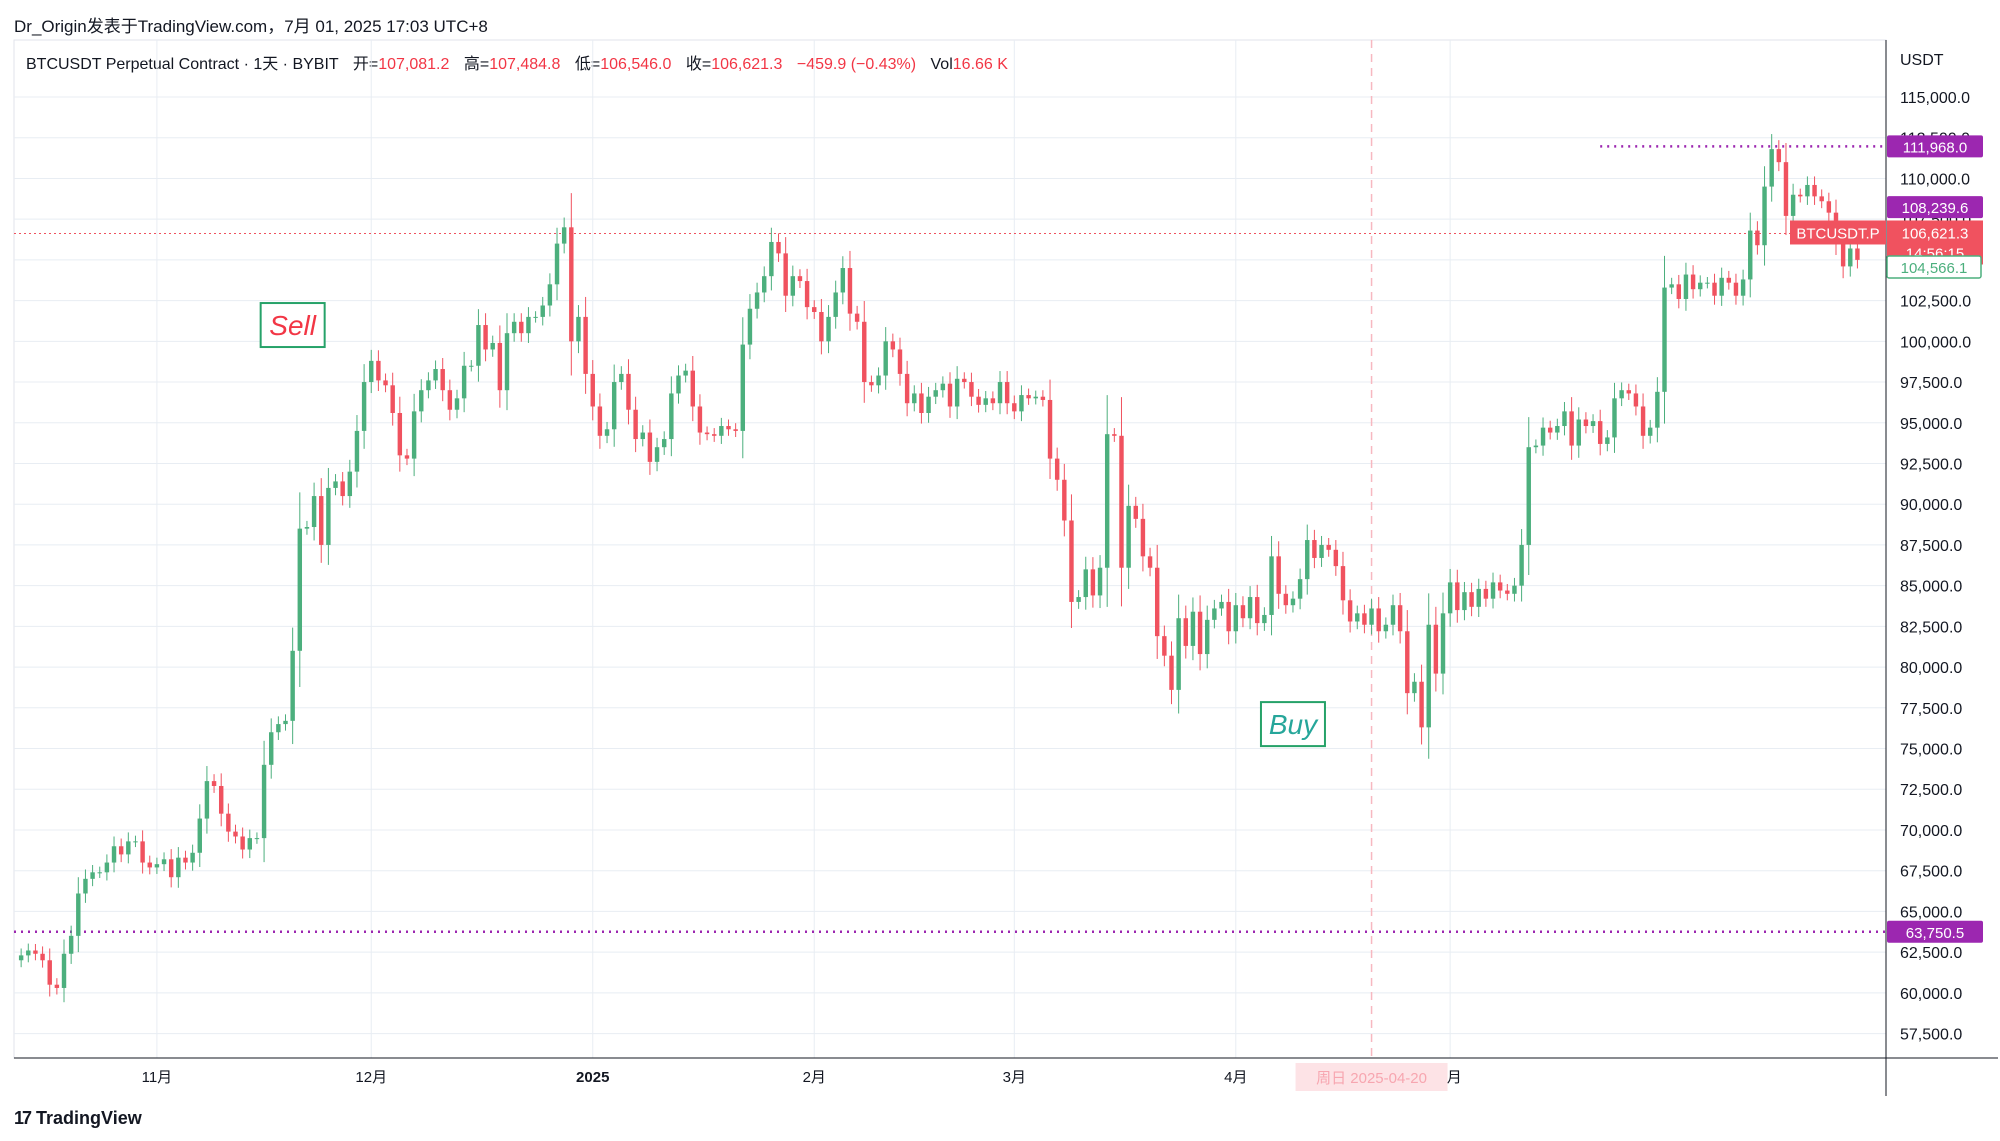 The height and width of the screenshot is (1141, 2000). I want to click on y-tick-label: 80,000.0, so click(1931, 668).